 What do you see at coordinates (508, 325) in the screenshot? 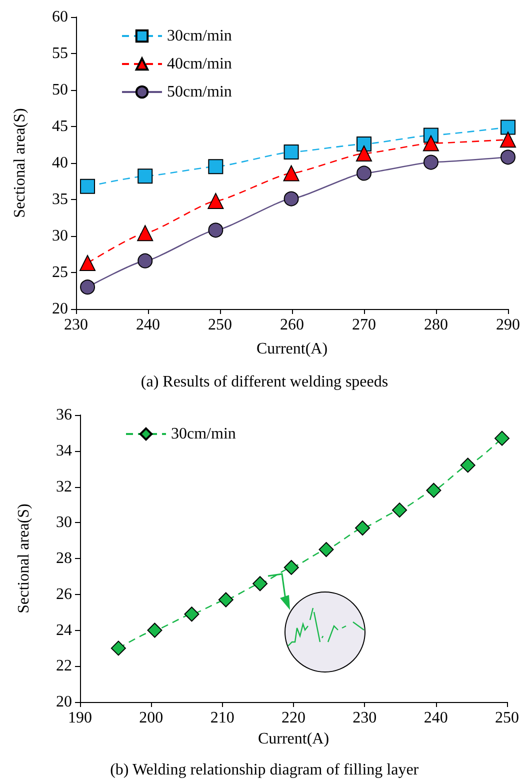
I see `x-tick-label: 290` at bounding box center [508, 325].